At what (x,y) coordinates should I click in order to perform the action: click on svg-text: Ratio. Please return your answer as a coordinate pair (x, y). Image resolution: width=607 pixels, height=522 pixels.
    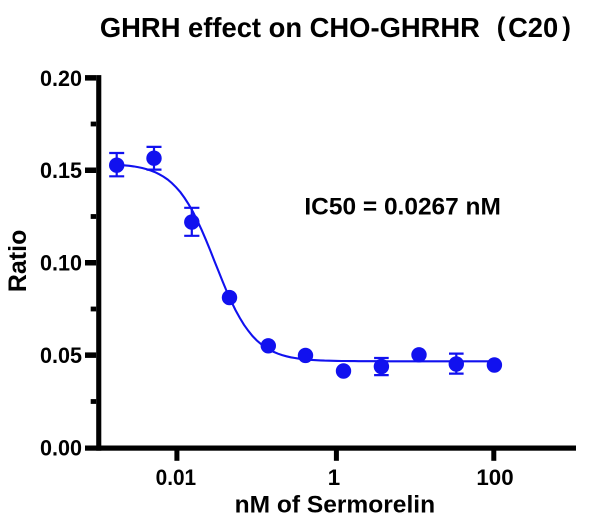
    Looking at the image, I should click on (18, 261).